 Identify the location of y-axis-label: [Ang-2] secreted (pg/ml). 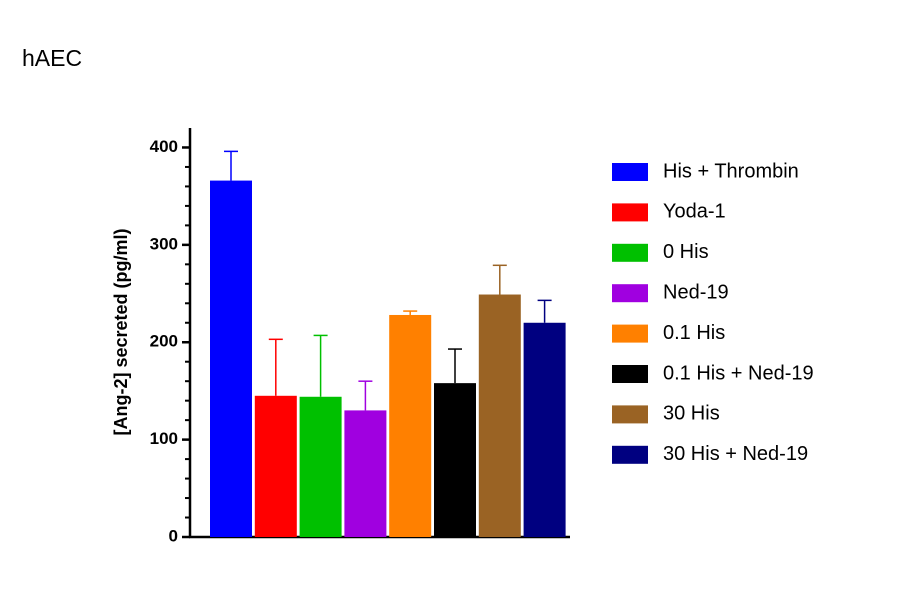
(121, 331).